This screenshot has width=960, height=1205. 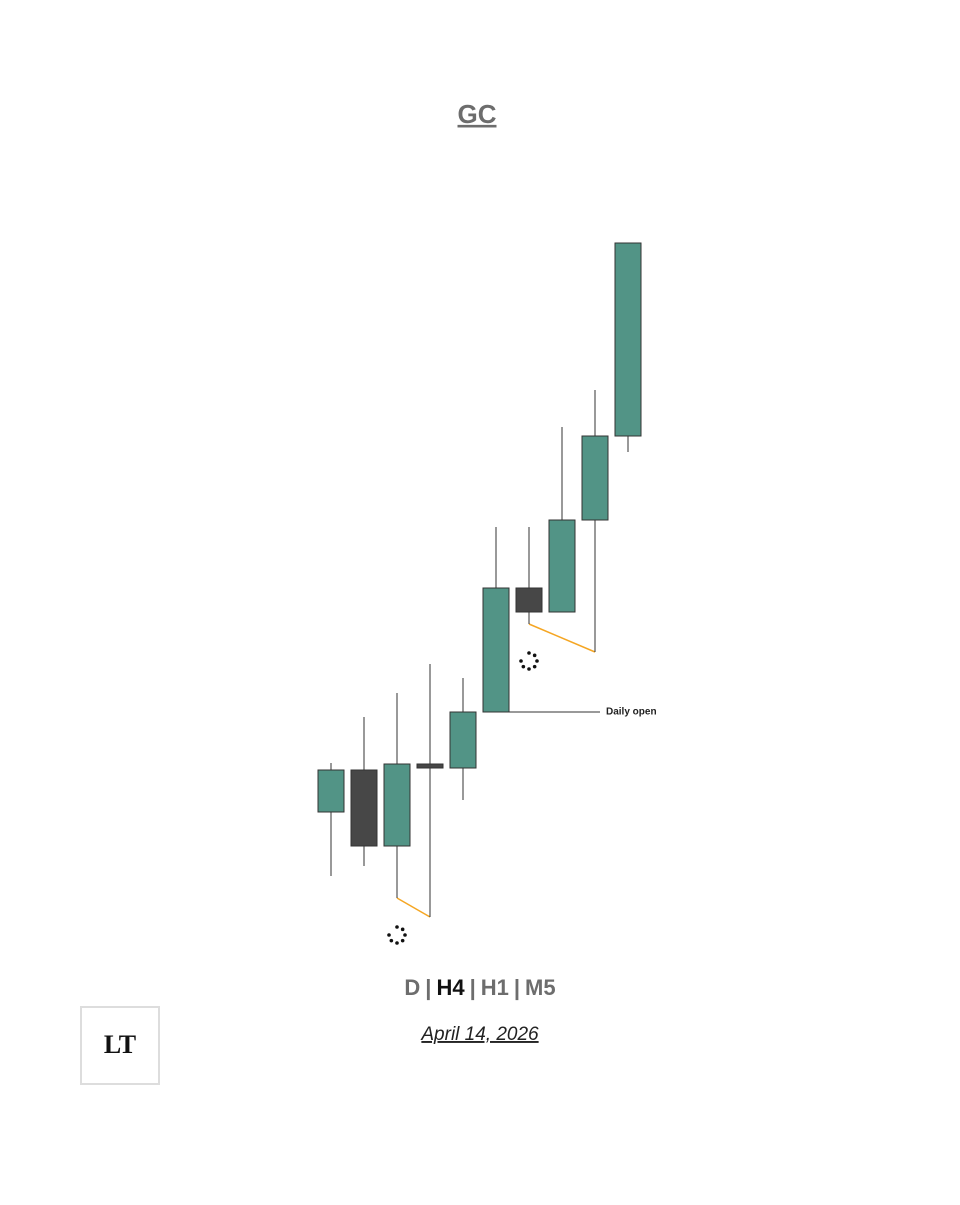 What do you see at coordinates (450, 987) in the screenshot?
I see `timeframe: H4` at bounding box center [450, 987].